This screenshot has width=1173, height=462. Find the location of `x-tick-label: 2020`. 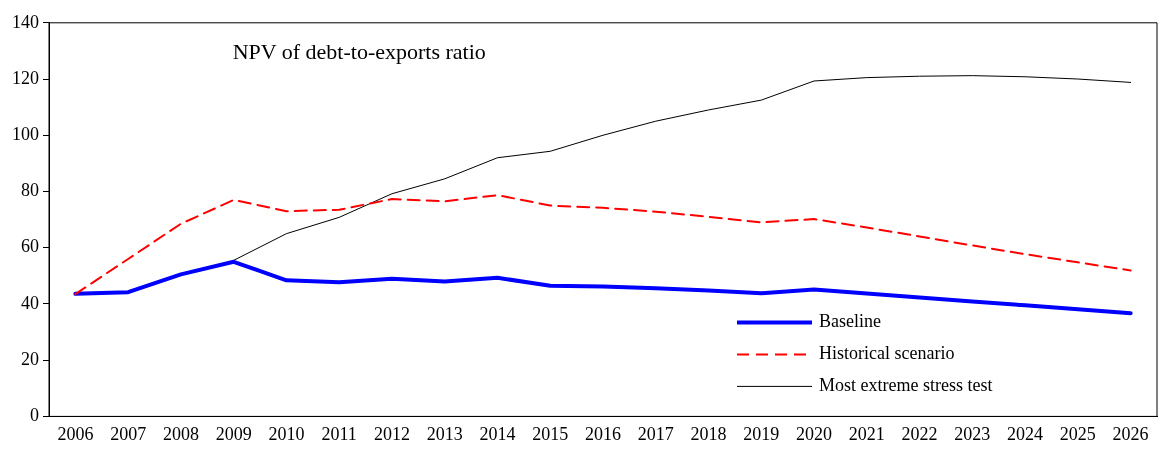

x-tick-label: 2020 is located at coordinates (814, 433).